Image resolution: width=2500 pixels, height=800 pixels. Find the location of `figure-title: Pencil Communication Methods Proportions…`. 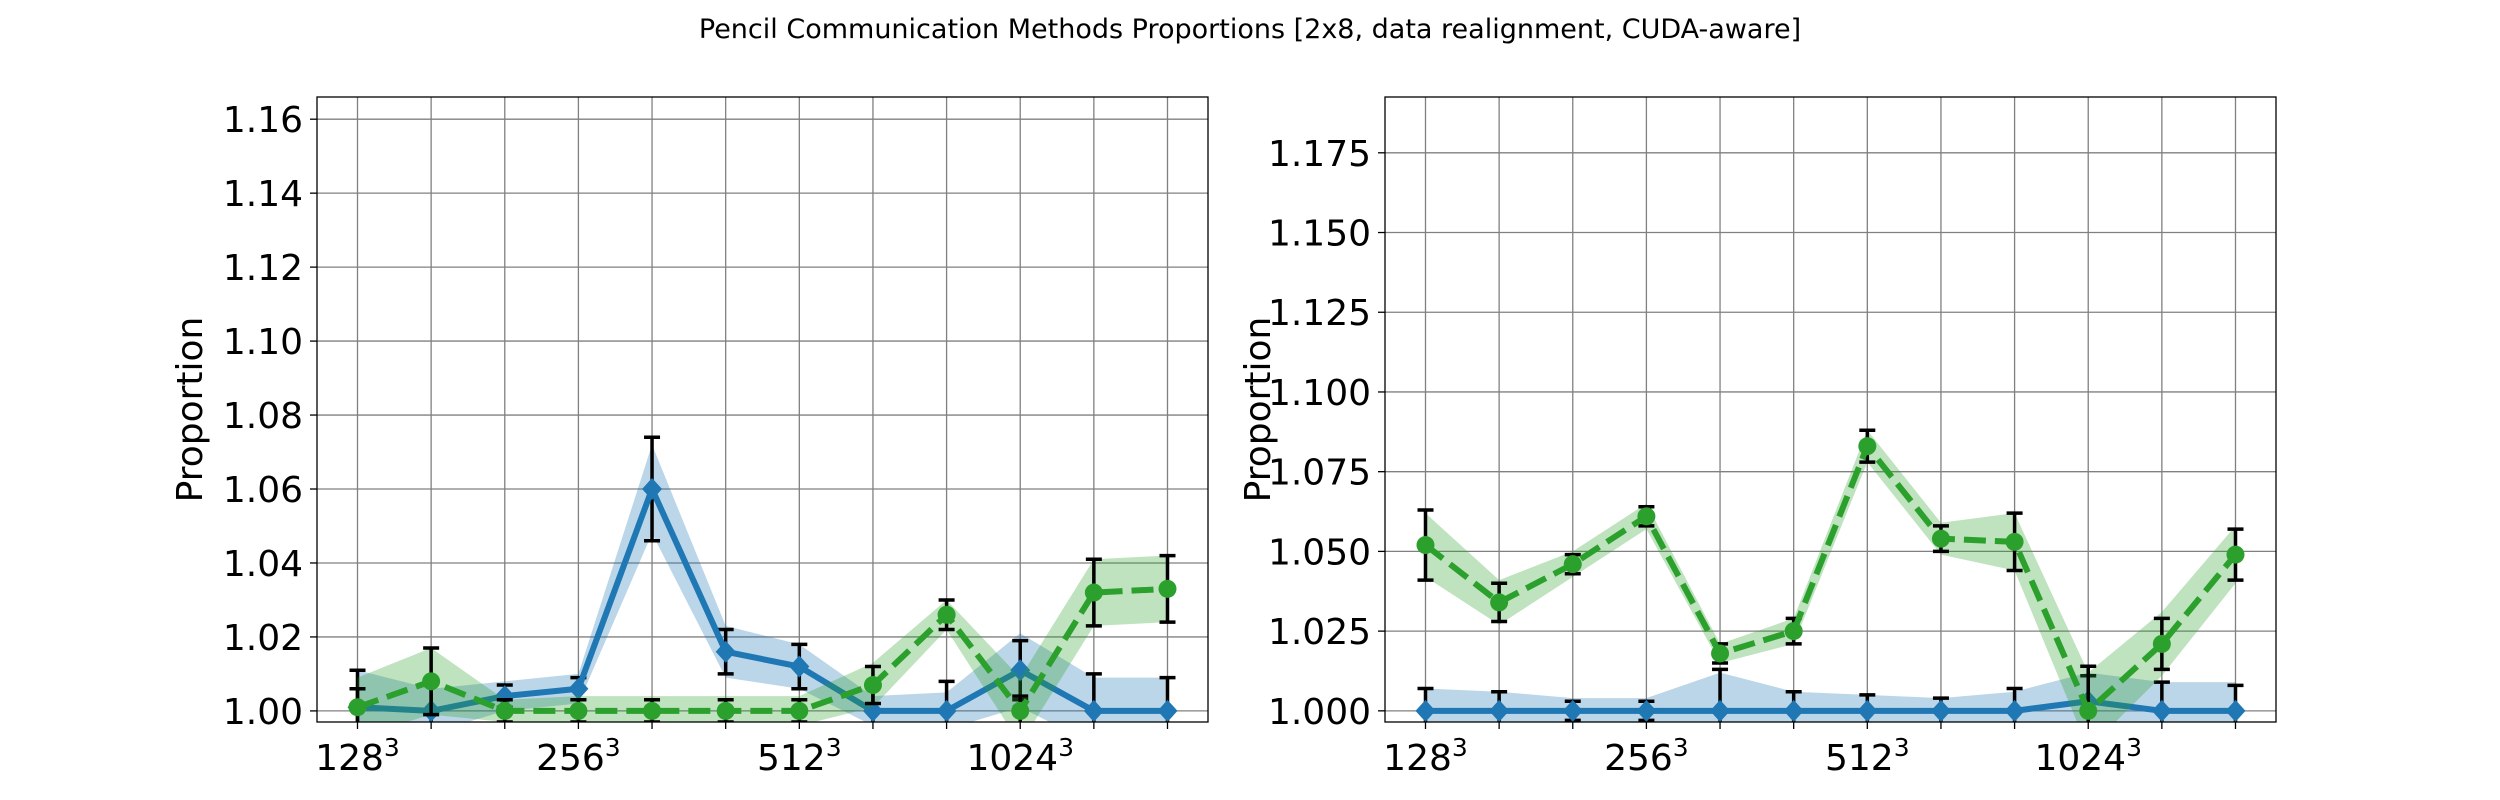

figure-title: Pencil Communication Methods Proportions… is located at coordinates (1250, 29).